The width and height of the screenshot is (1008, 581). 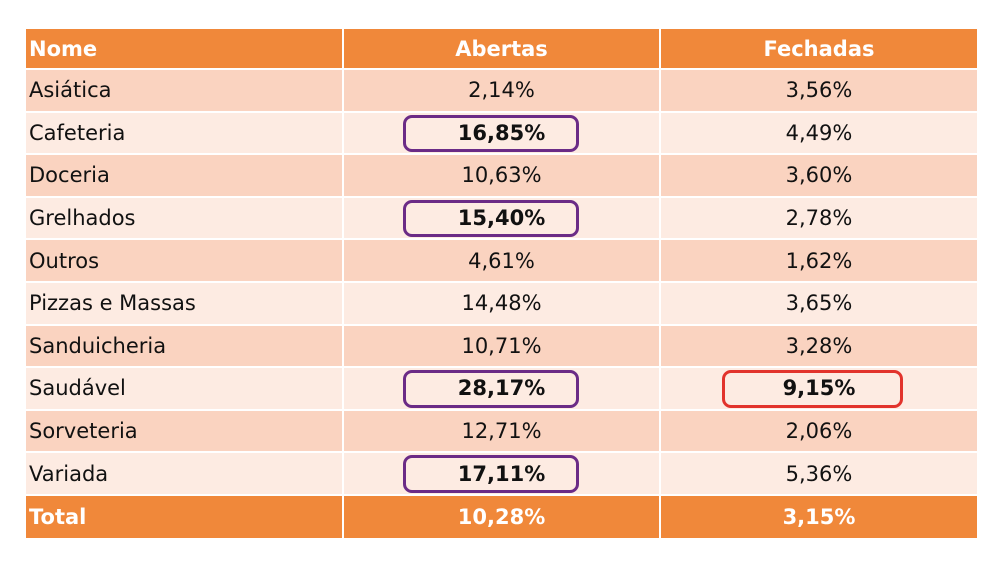 I want to click on row-name: Asiática, so click(x=185, y=91).